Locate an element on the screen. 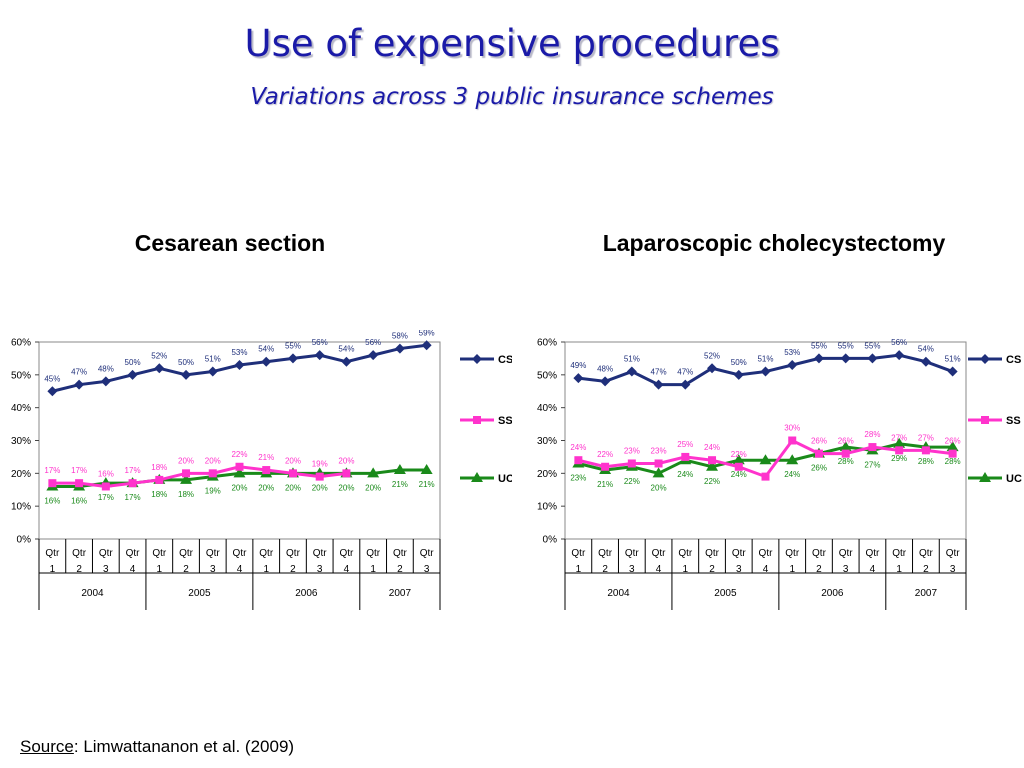 The width and height of the screenshot is (1024, 768). data-label-cs: 45% is located at coordinates (52, 378).